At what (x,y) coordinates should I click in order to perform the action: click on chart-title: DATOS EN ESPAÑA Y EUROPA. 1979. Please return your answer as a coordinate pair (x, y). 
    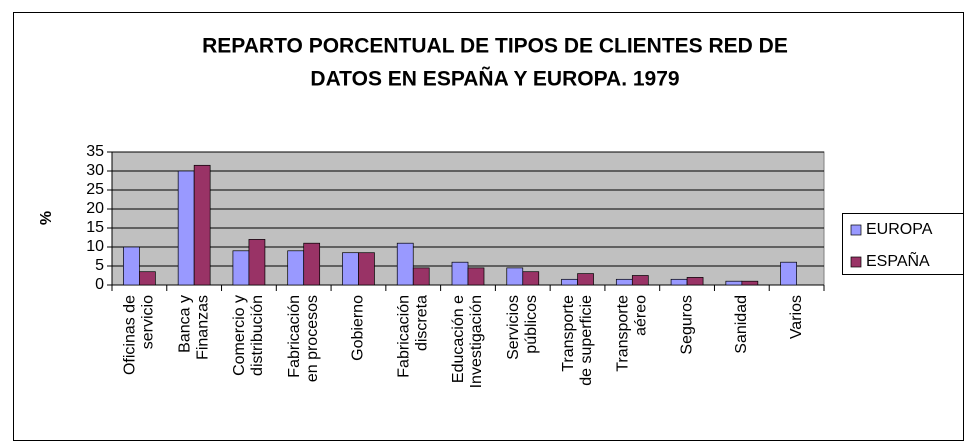
    Looking at the image, I should click on (494, 79).